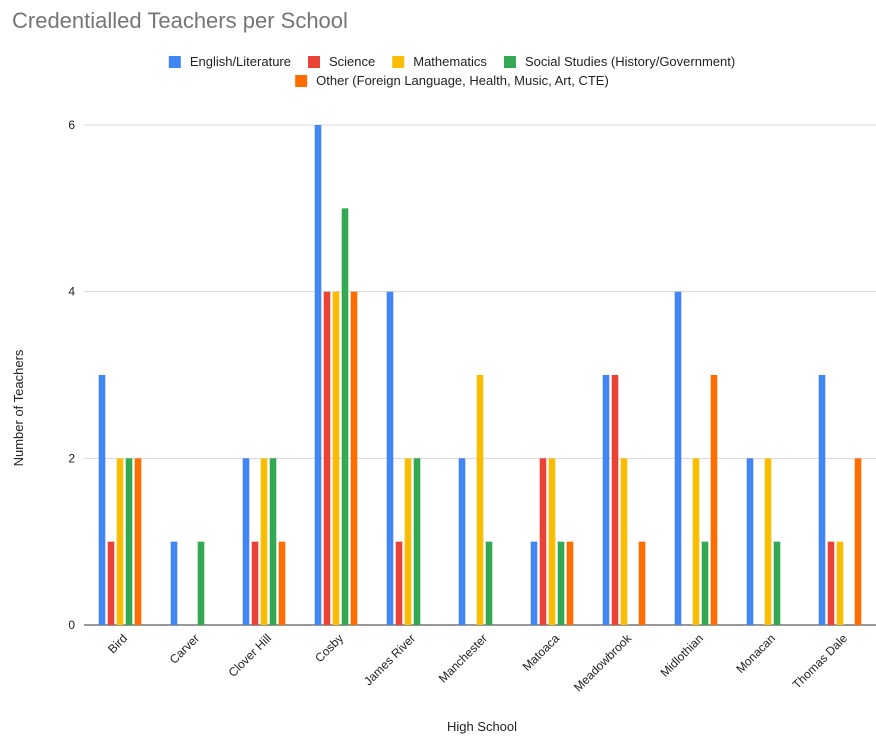  I want to click on legend-item: English/Literature, so click(229, 61).